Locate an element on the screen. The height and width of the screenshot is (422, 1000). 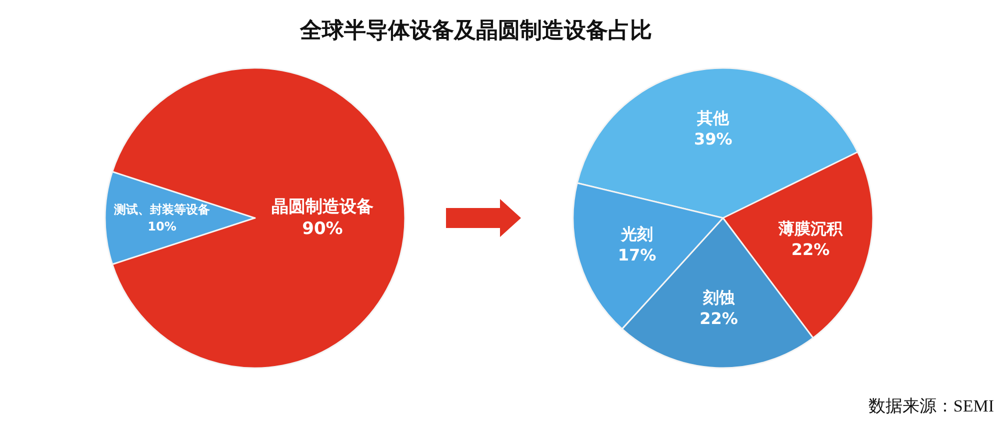
title: 全球半导体设备及晶圆制造设备占比 is located at coordinates (476, 30).